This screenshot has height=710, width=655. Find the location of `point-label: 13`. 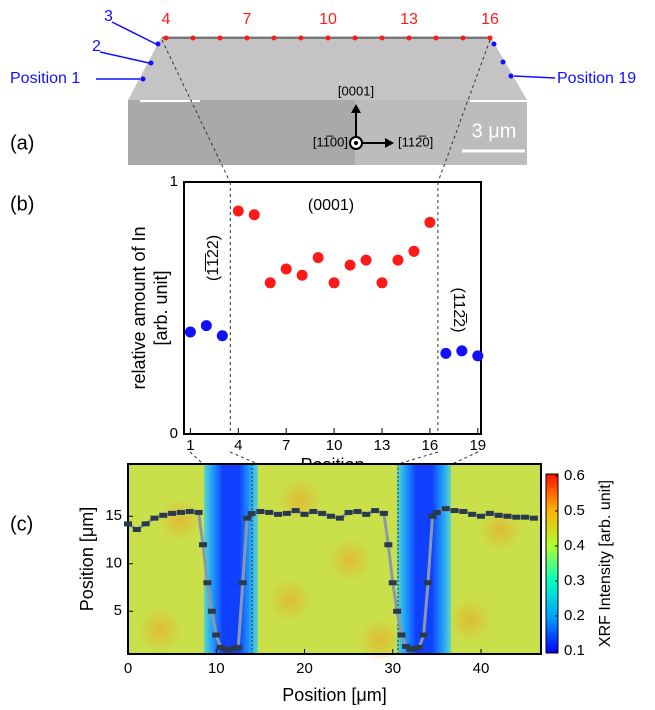

point-label: 13 is located at coordinates (409, 19).